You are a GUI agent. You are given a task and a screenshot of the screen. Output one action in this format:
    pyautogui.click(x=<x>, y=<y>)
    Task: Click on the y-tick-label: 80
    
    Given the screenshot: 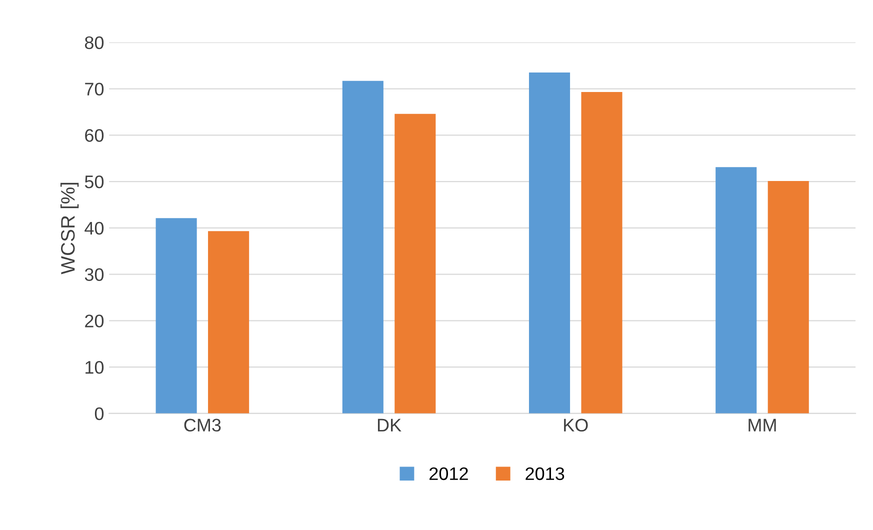 What is the action you would take?
    pyautogui.click(x=94, y=43)
    